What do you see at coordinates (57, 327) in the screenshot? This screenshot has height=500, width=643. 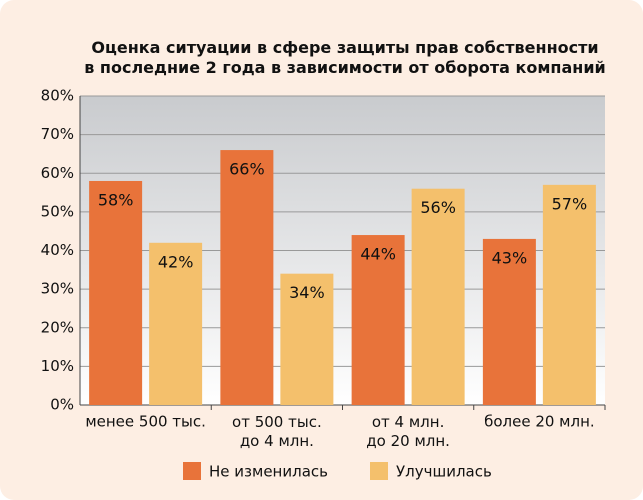 I see `y-tick-label: 20%` at bounding box center [57, 327].